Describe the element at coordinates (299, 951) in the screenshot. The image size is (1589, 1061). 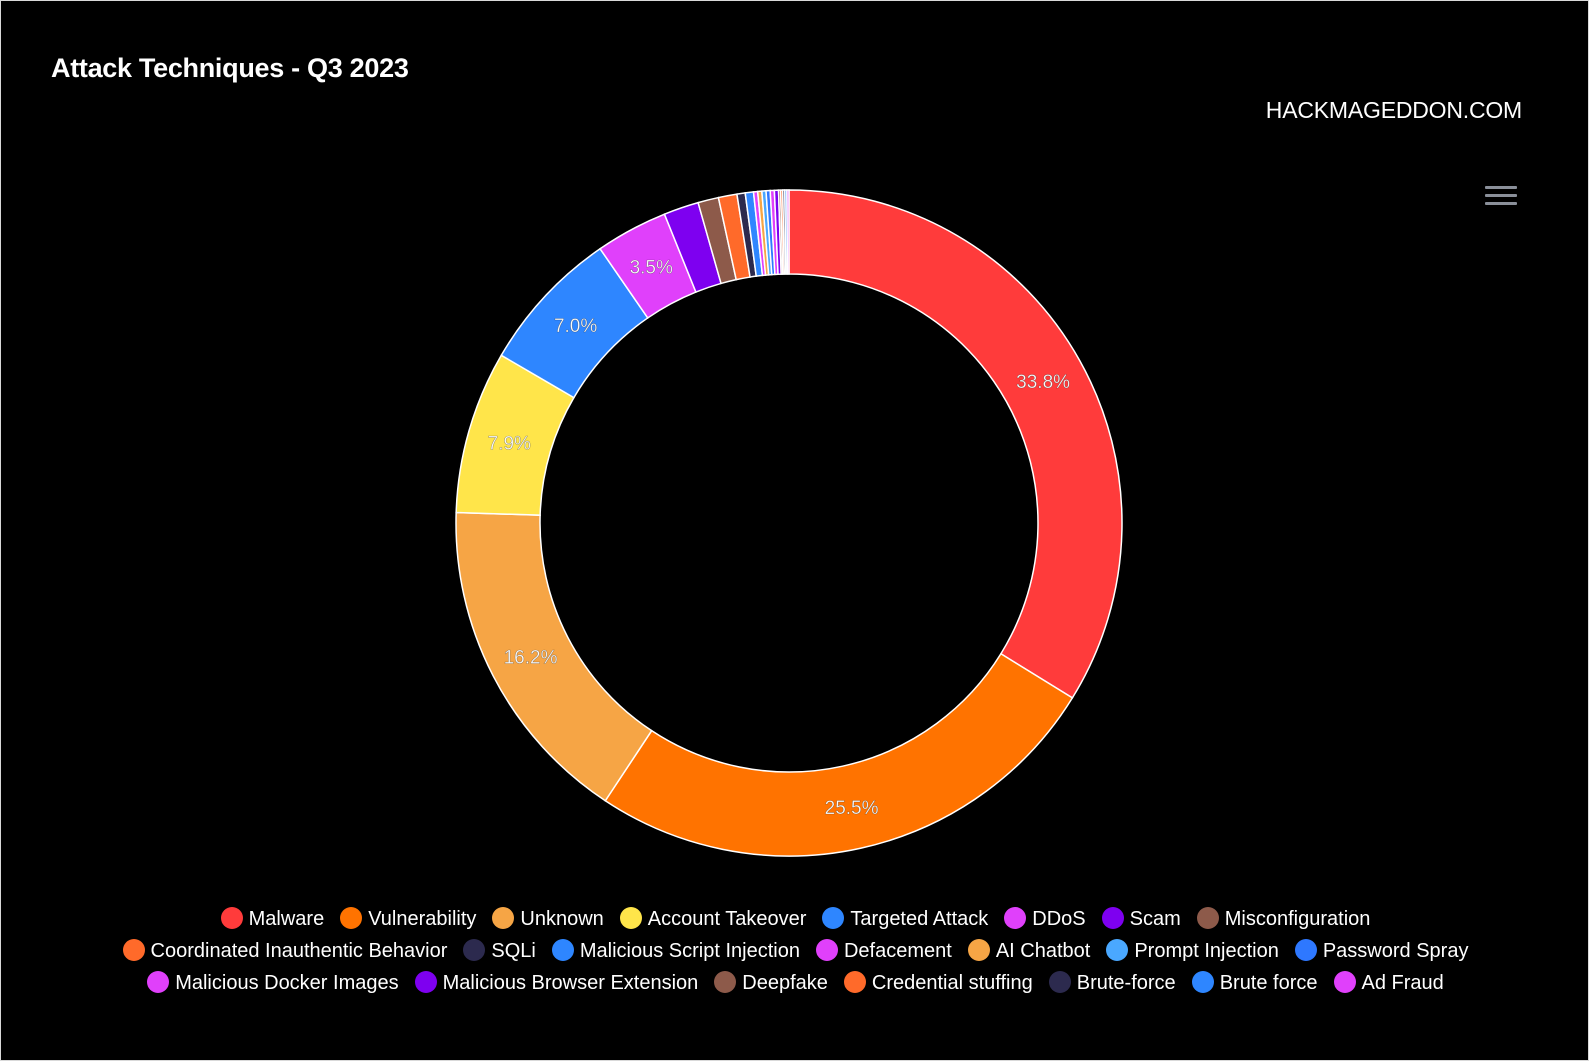
I see `legend-label: Coordinated Inauthentic Behavior` at that location.